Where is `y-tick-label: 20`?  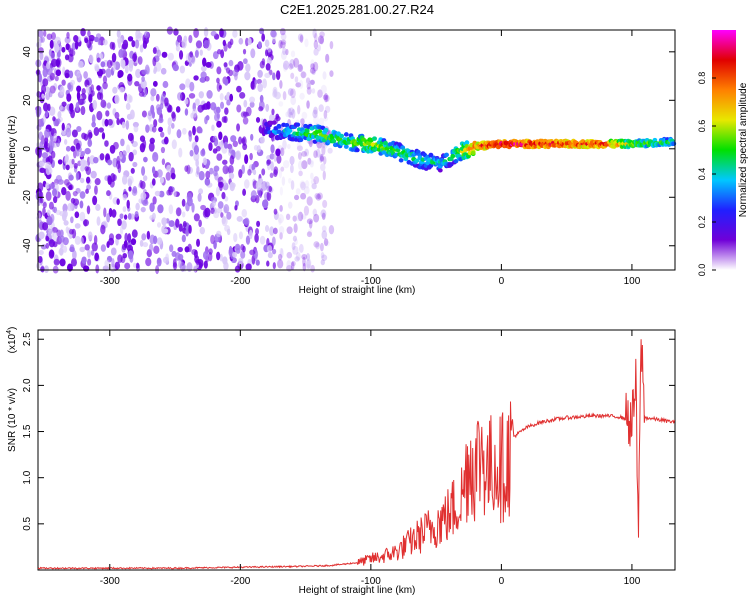 y-tick-label: 20 is located at coordinates (27, 100).